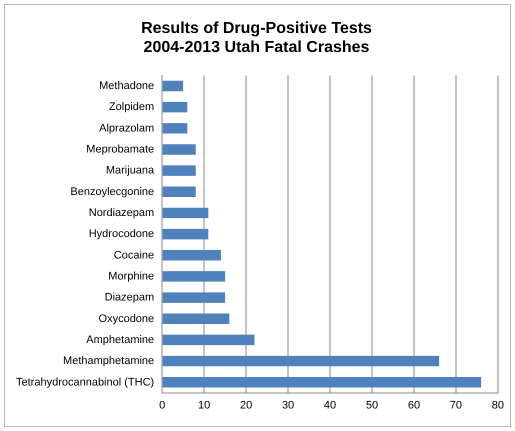  Describe the element at coordinates (204, 405) in the screenshot. I see `x-tick-label: 10` at that location.